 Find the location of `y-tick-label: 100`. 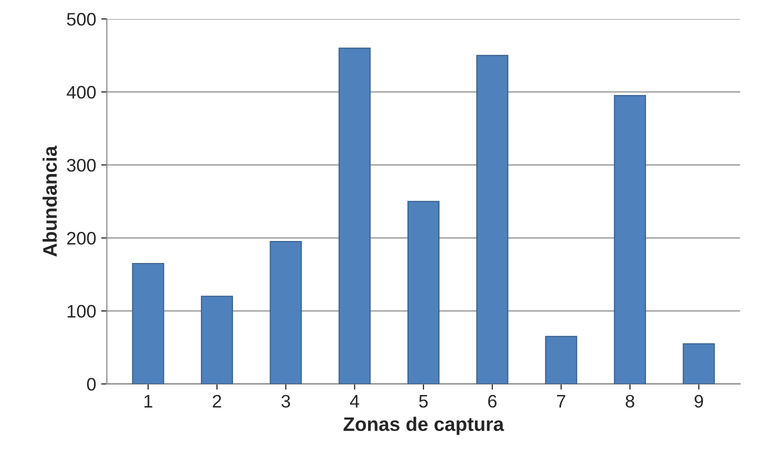

y-tick-label: 100 is located at coordinates (82, 311).